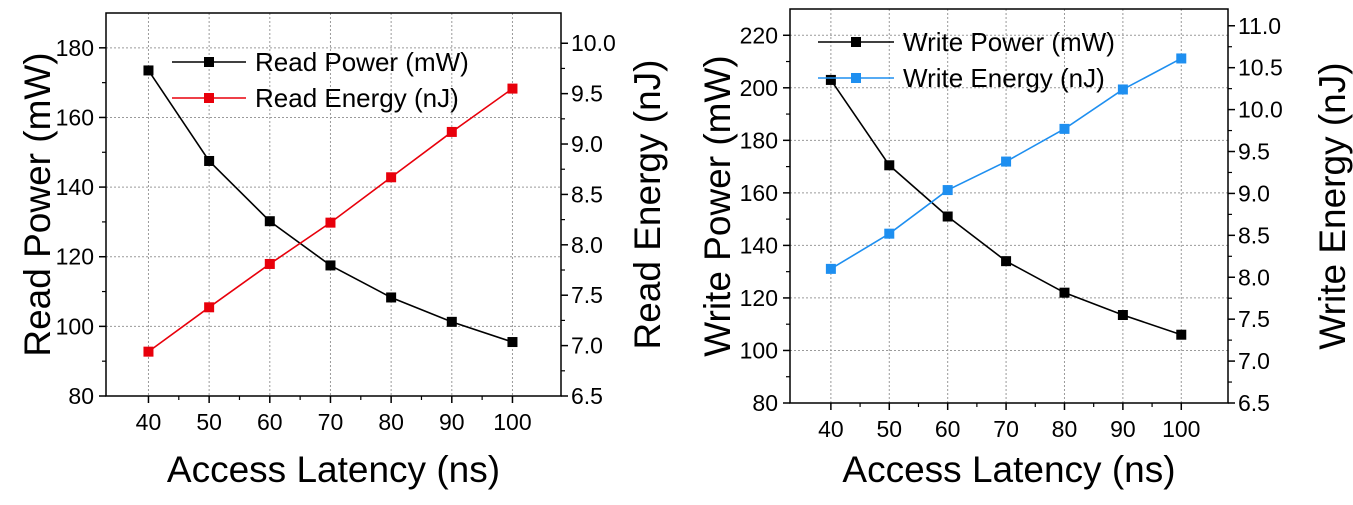 Image resolution: width=1353 pixels, height=505 pixels. Describe the element at coordinates (357, 98) in the screenshot. I see `legend-label-read-energy: Read Energy (nJ)` at that location.